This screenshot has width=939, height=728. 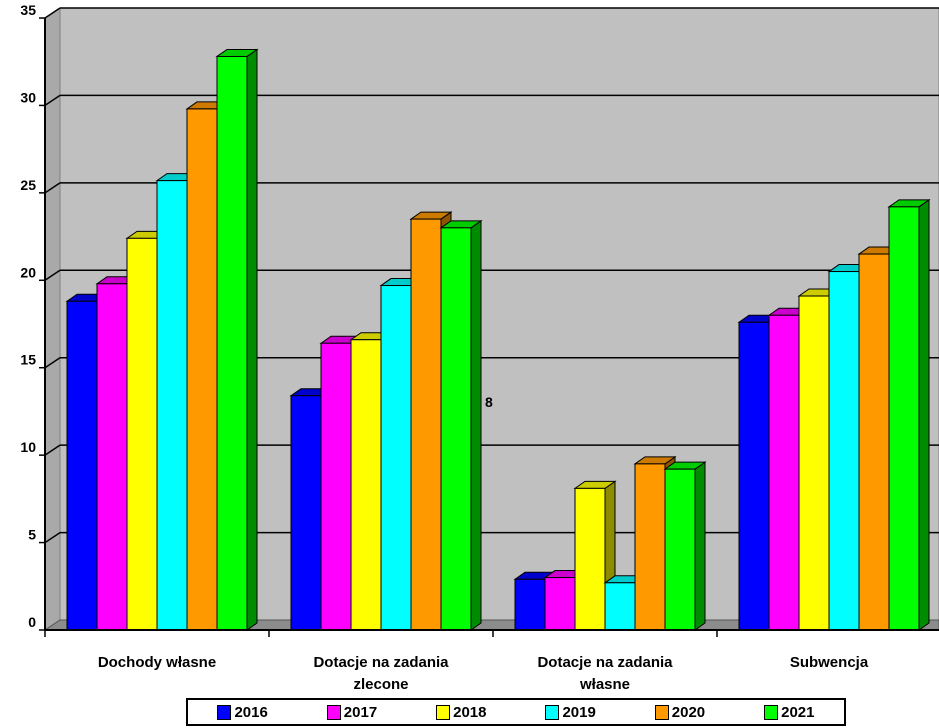 I want to click on legend-label: 2021, so click(x=798, y=712).